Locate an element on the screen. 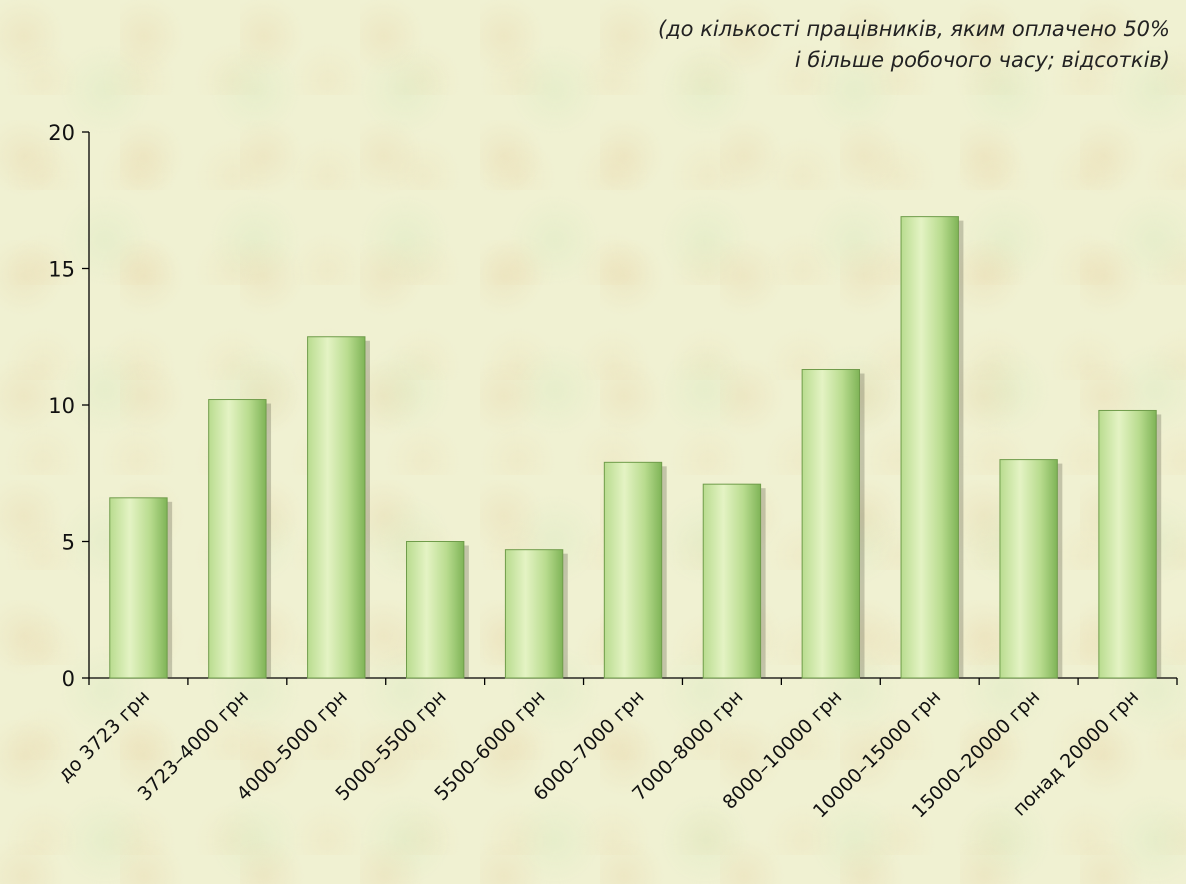 The image size is (1186, 884). y-tick-label: 0 is located at coordinates (68, 679).